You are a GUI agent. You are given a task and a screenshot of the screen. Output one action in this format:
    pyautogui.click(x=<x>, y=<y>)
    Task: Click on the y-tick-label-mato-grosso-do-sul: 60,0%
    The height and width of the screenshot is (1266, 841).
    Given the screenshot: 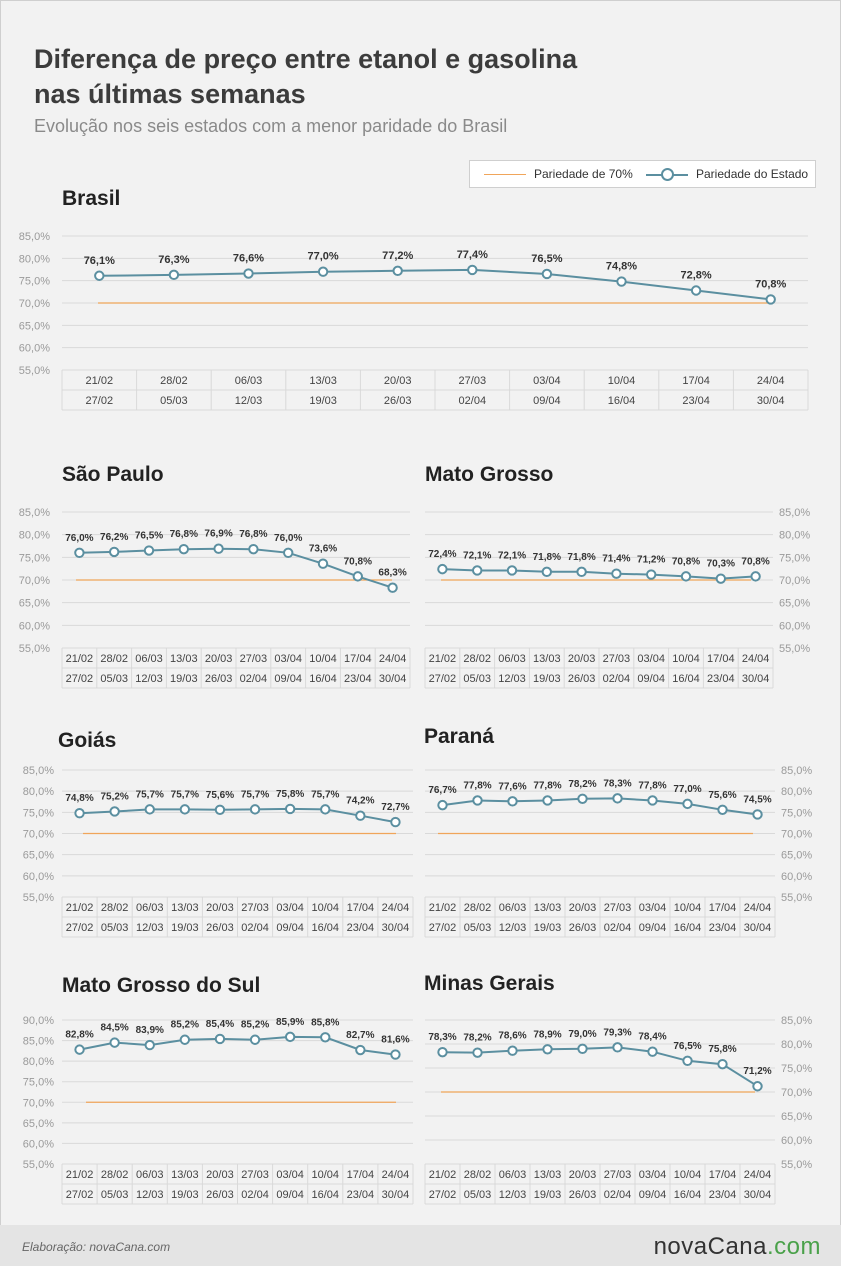 What is the action you would take?
    pyautogui.click(x=38, y=1144)
    